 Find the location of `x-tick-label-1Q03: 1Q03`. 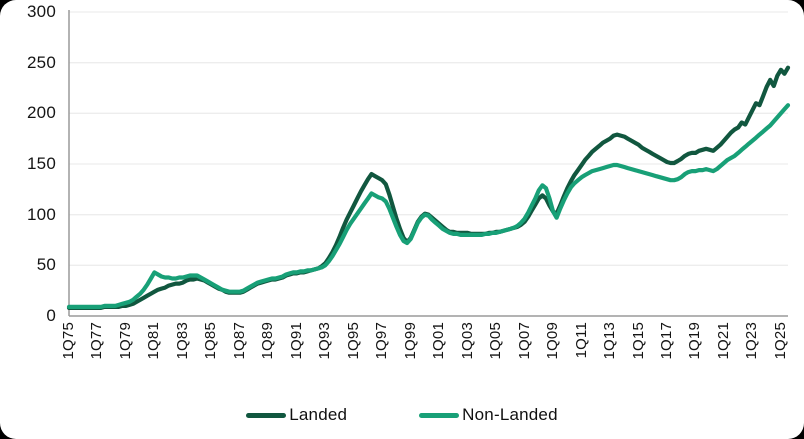

x-tick-label-1Q03: 1Q03 is located at coordinates (467, 341).